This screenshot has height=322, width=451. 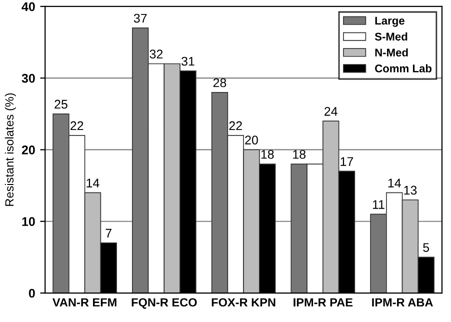 What do you see at coordinates (391, 36) in the screenshot?
I see `legend-label: S-Med` at bounding box center [391, 36].